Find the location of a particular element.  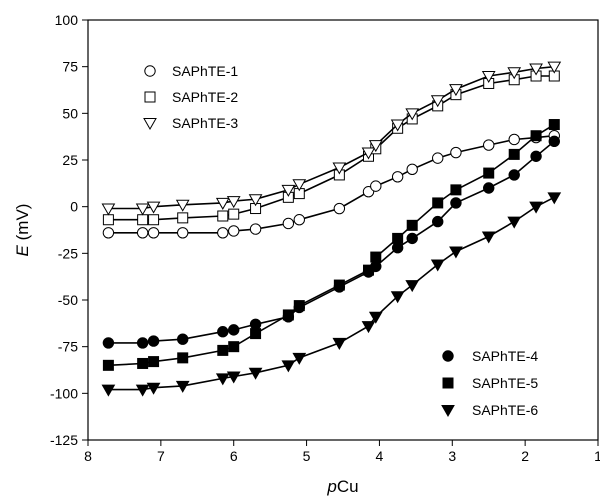

x-axis-title: pCu is located at coordinates (342, 486).